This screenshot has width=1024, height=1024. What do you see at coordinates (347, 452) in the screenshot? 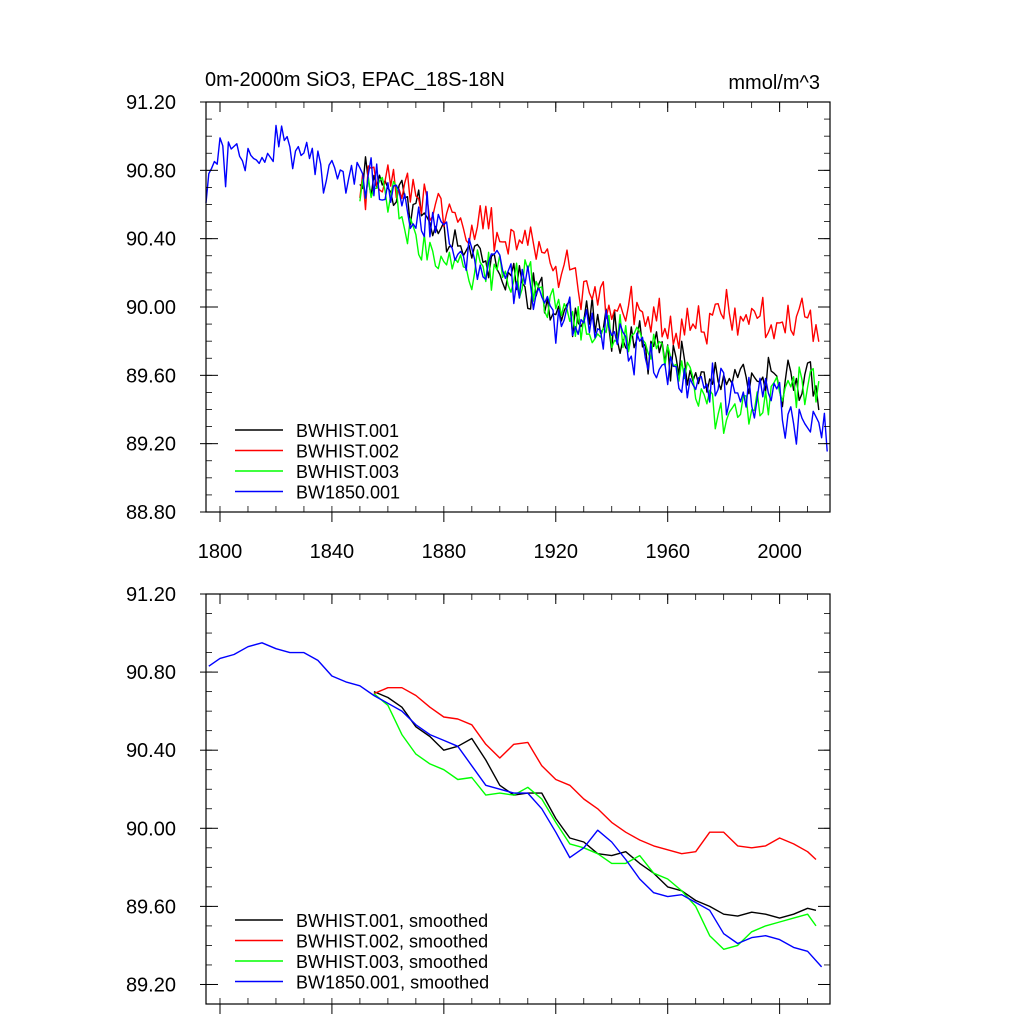
I see `legend-label-2: BWHIST.002` at bounding box center [347, 452].